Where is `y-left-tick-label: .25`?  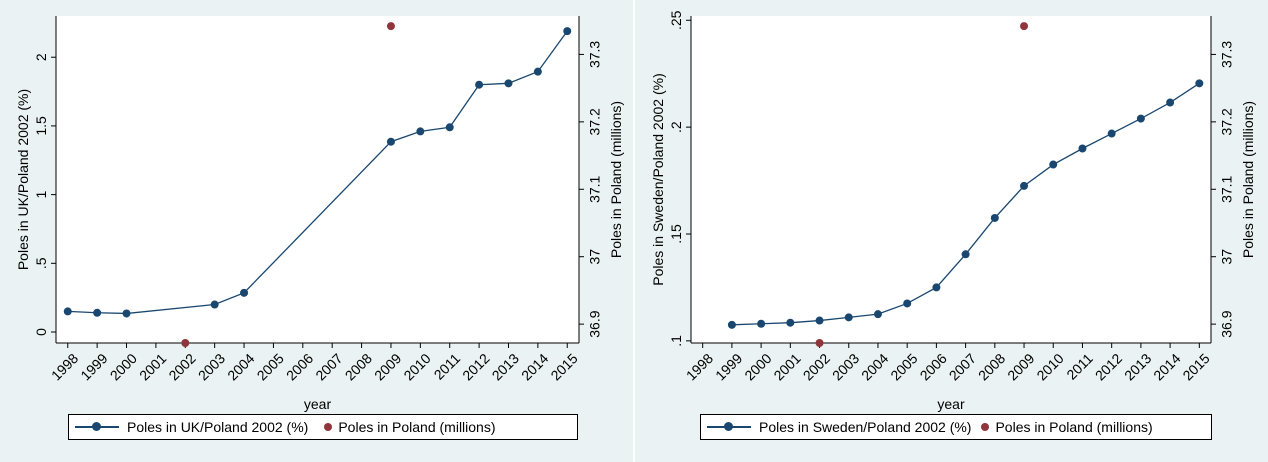 y-left-tick-label: .25 is located at coordinates (676, 20).